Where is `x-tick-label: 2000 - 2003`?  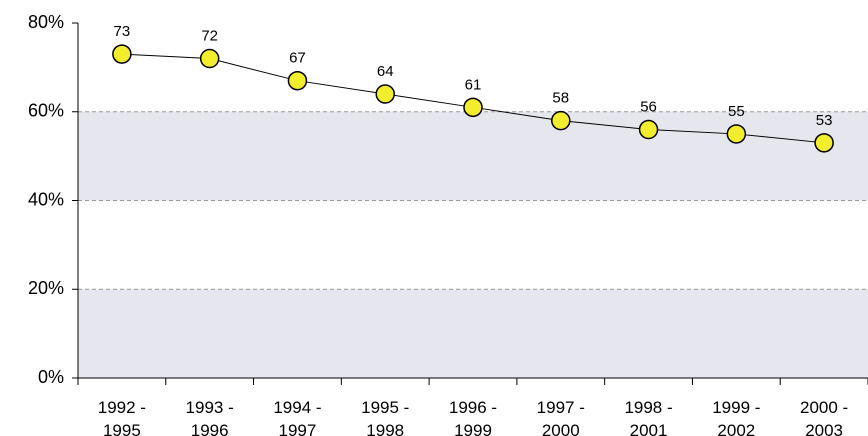
x-tick-label: 2000 - 2003 is located at coordinates (824, 417).